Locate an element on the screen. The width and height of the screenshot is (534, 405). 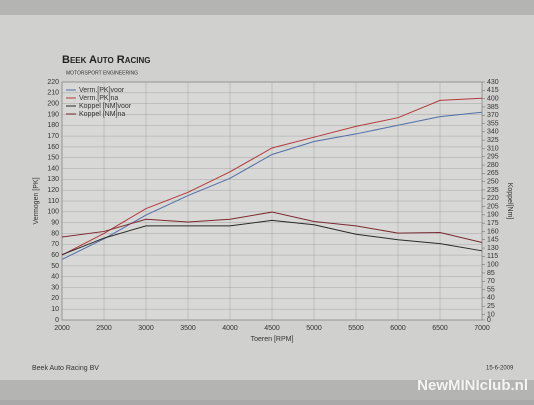
x-tick-label: 3500 is located at coordinates (188, 328).